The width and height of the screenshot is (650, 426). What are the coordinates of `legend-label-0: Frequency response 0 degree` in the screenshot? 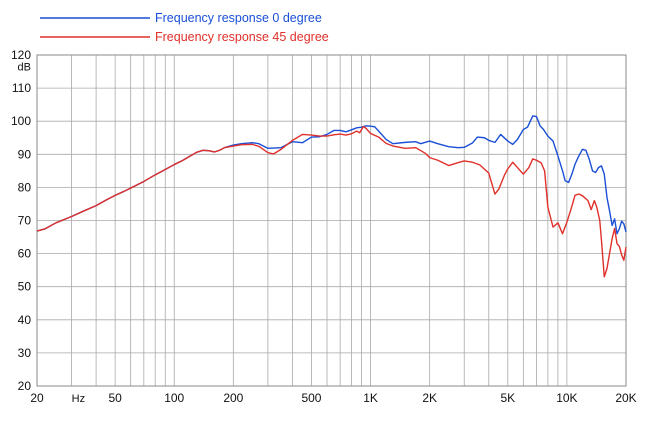 It's located at (238, 18).